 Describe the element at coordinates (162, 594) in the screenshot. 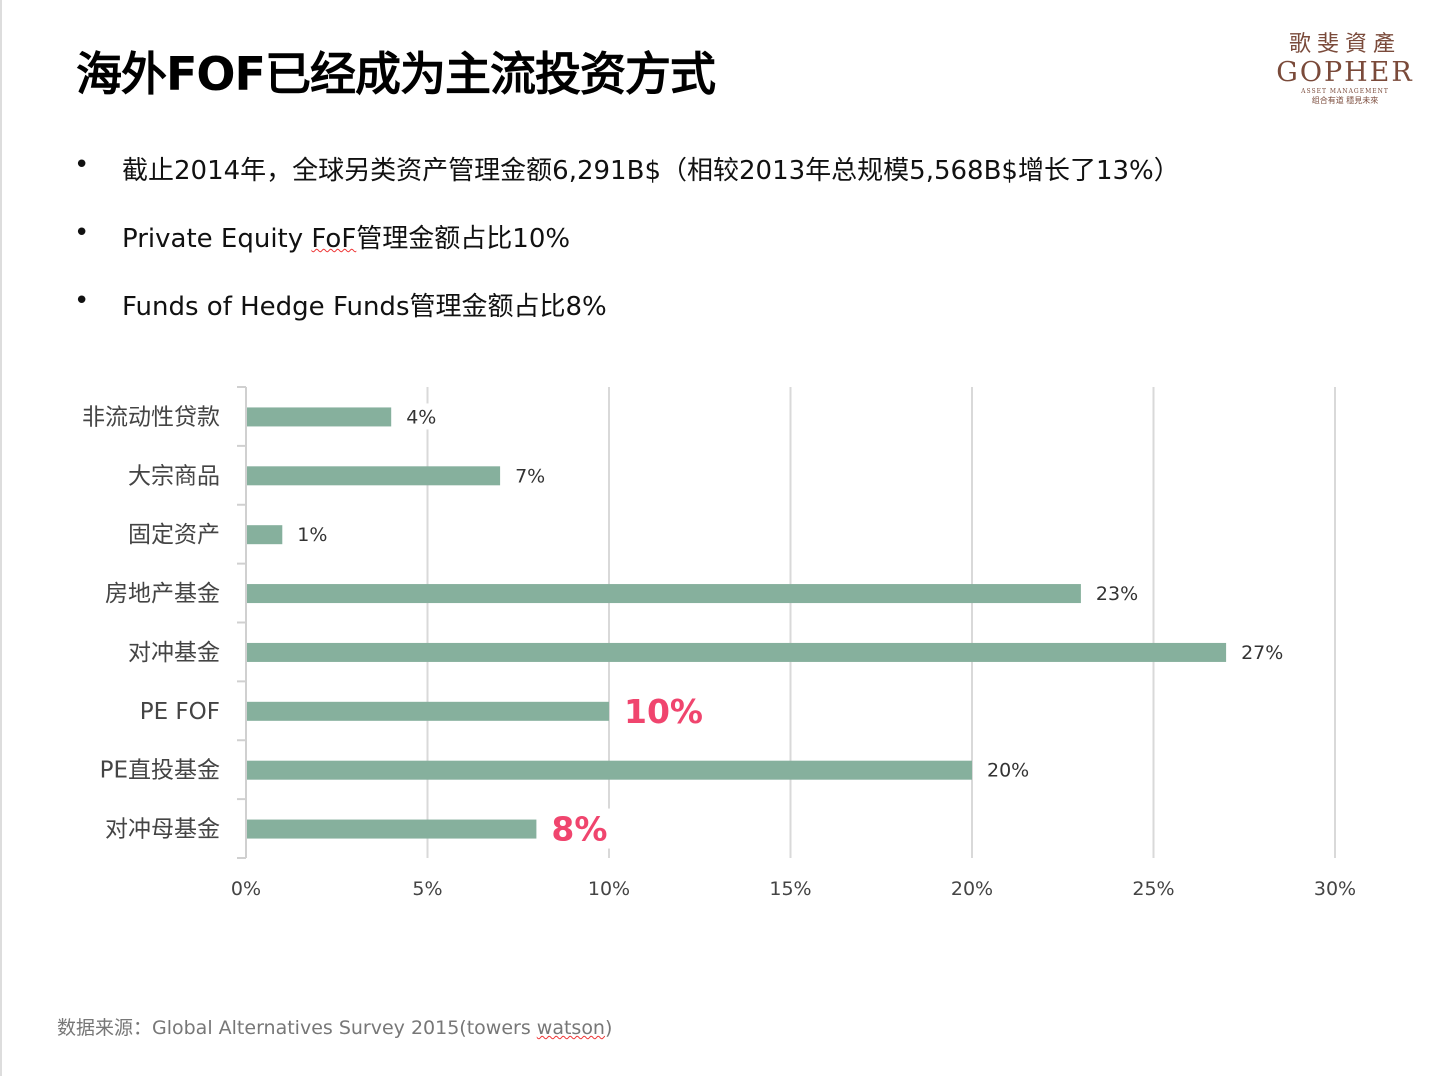

I see `category-label: 房地产基金` at that location.